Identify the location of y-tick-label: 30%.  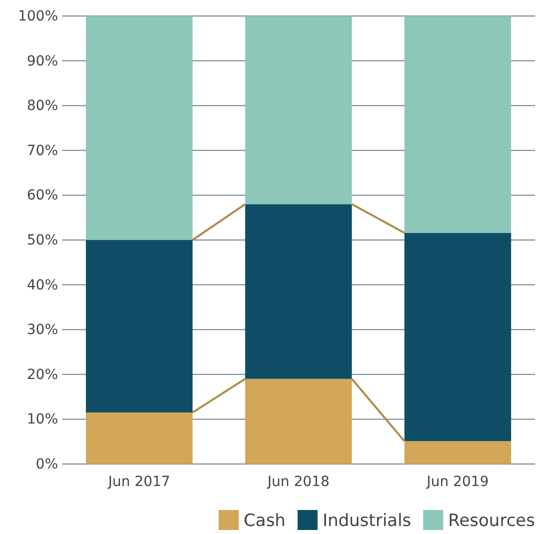
(42, 330).